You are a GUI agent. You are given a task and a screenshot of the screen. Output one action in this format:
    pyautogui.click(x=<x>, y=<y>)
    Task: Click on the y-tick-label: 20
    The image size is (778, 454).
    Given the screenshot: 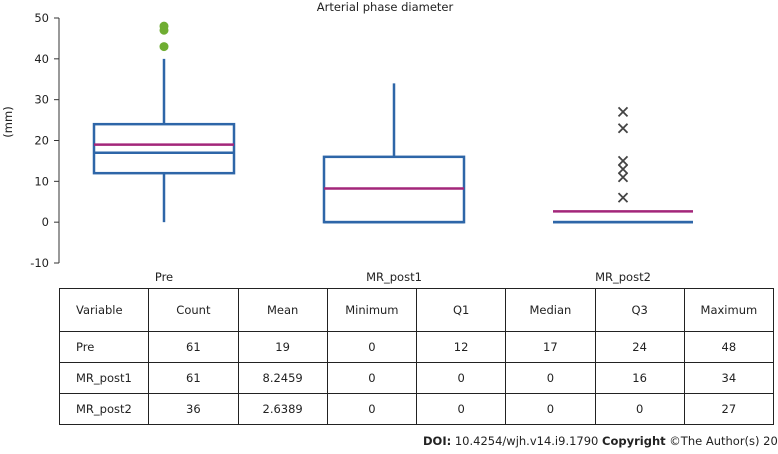 What is the action you would take?
    pyautogui.click(x=41, y=141)
    